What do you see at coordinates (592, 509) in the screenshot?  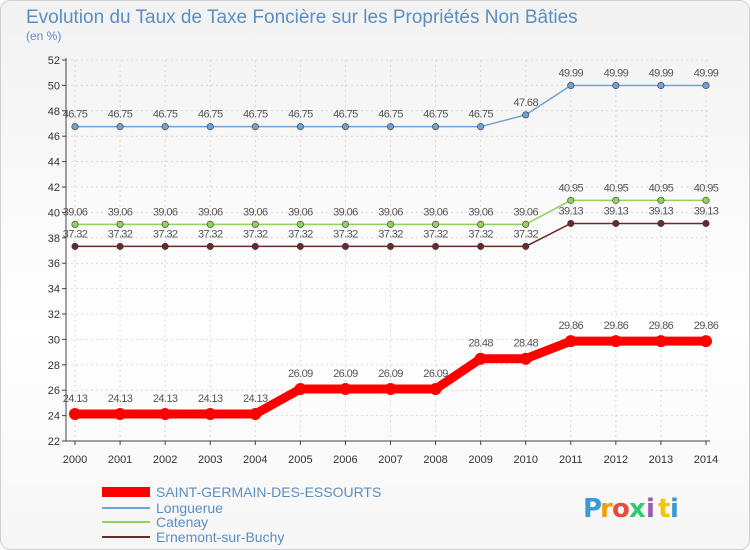 I see `logo-letter: P` at bounding box center [592, 509].